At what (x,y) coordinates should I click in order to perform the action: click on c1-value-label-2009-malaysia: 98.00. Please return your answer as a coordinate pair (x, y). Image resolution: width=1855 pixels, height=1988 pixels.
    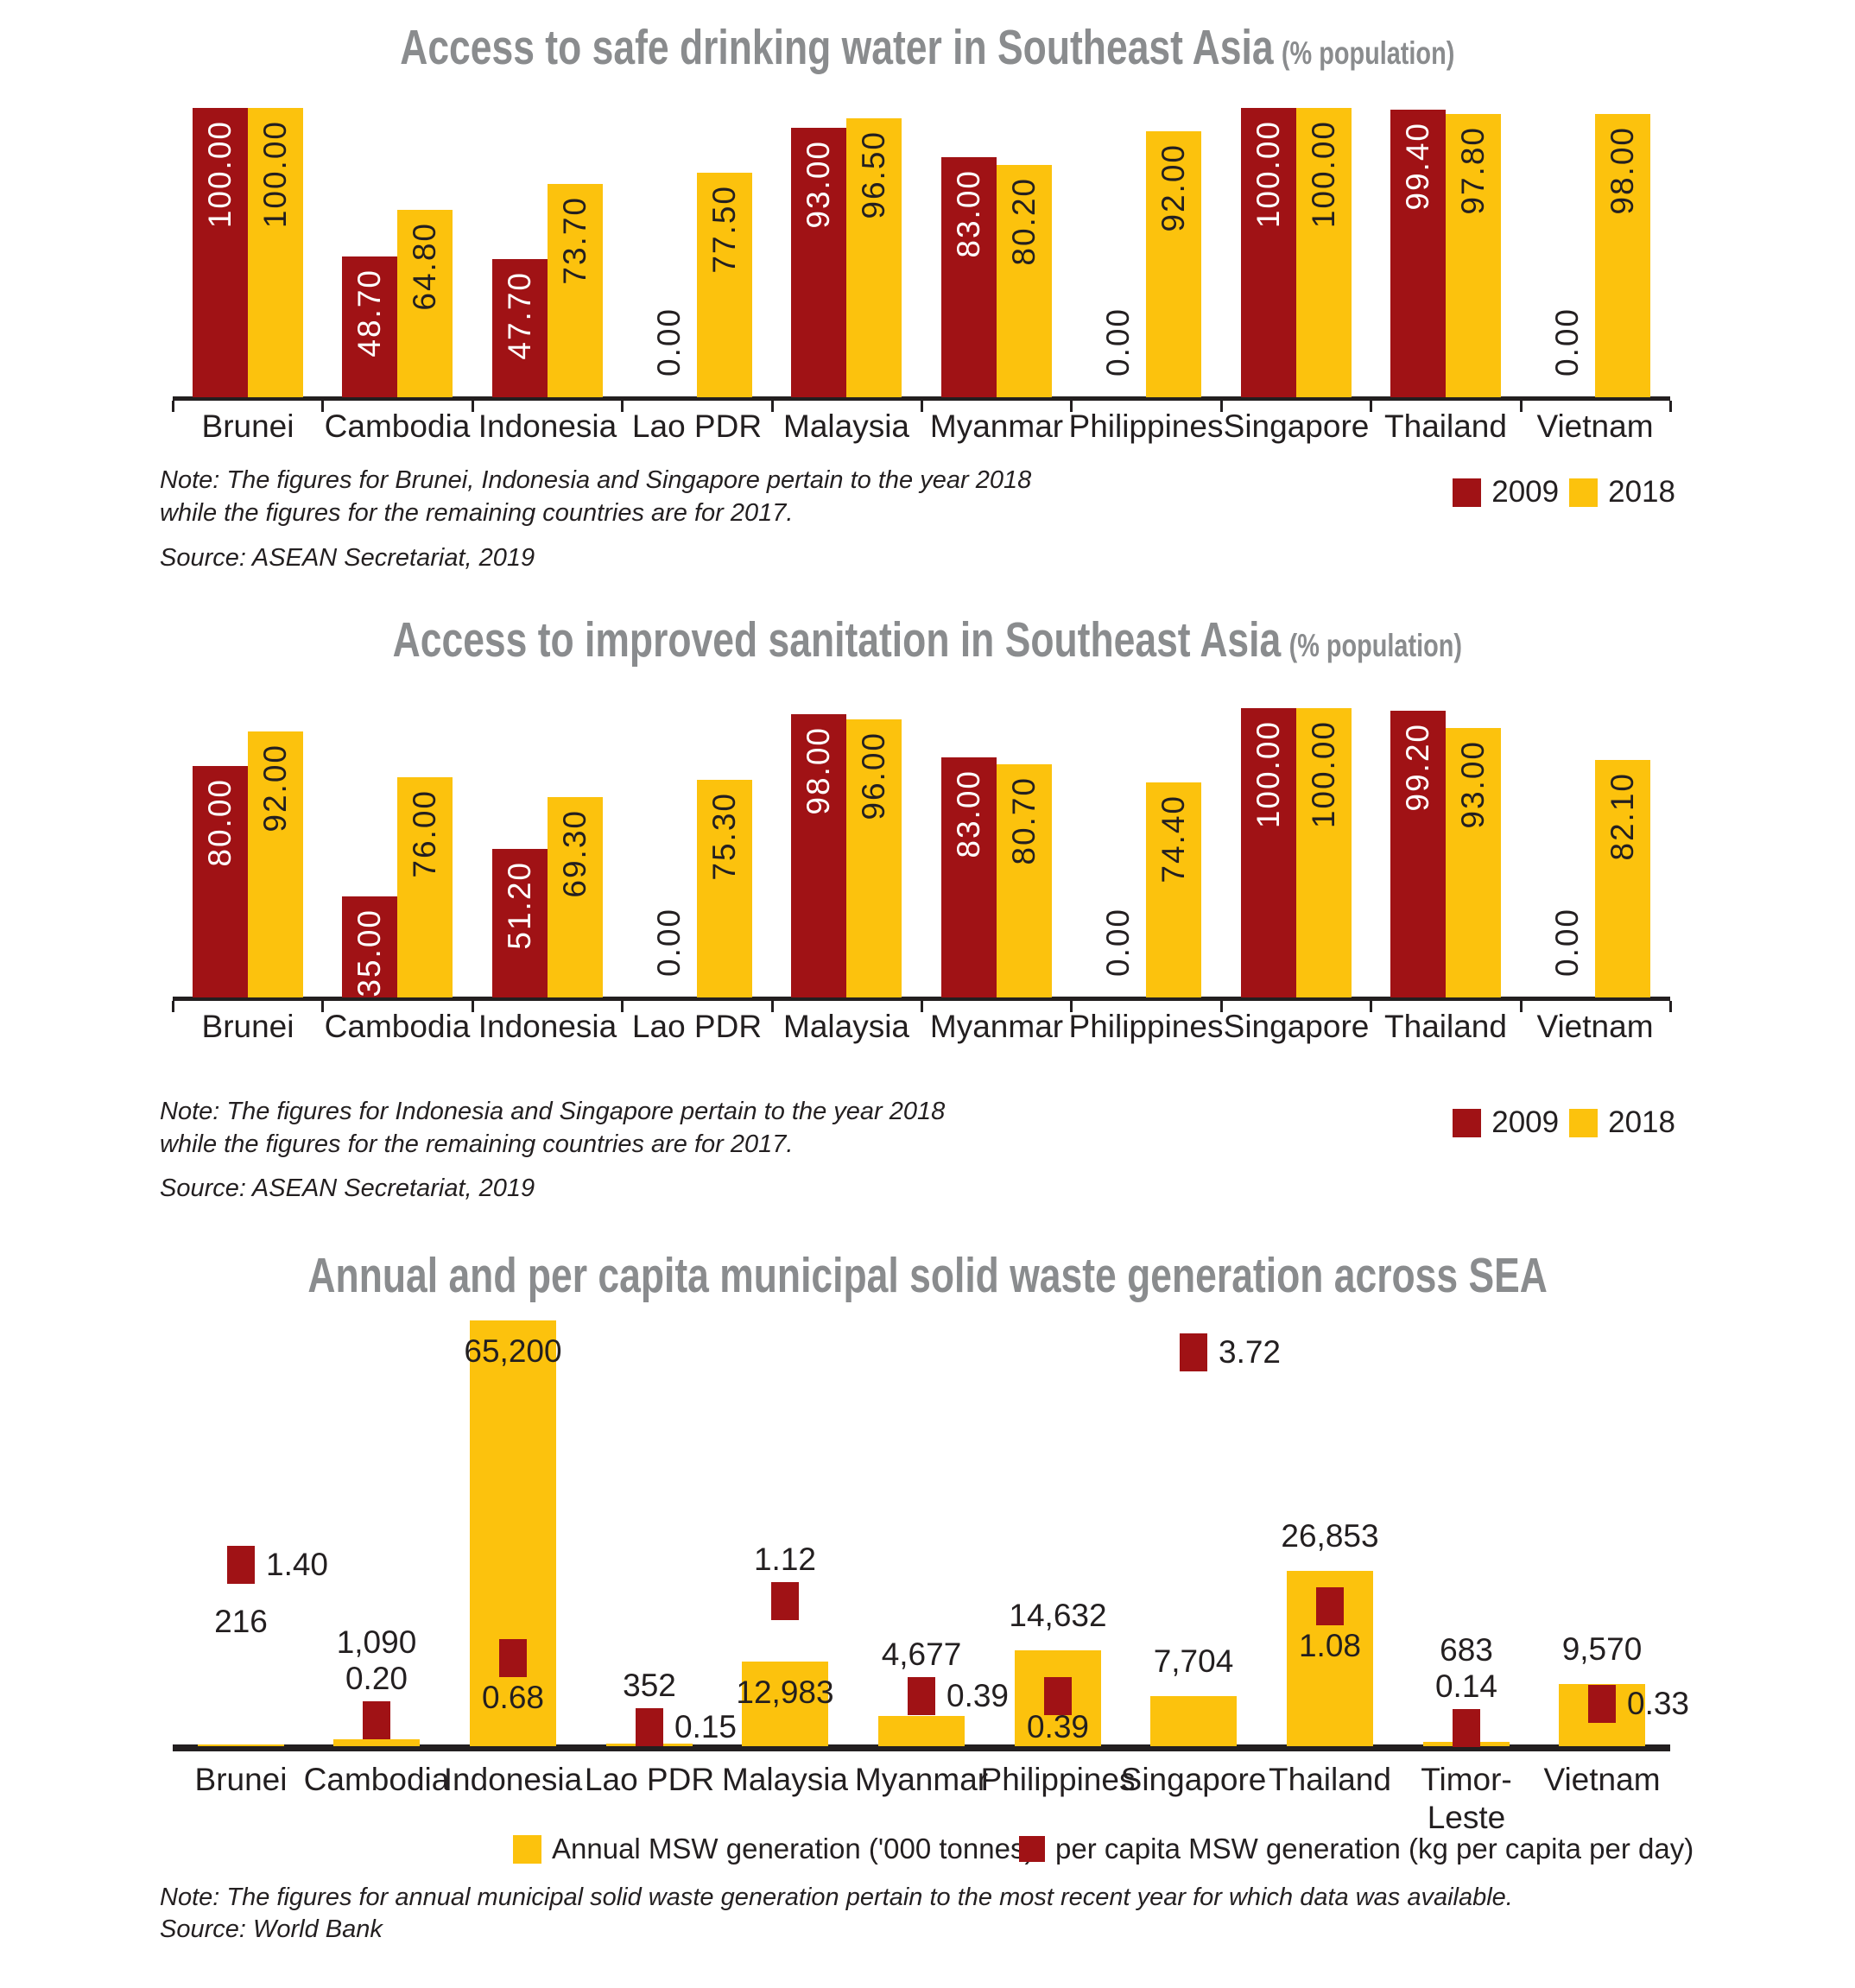
    Looking at the image, I should click on (818, 770).